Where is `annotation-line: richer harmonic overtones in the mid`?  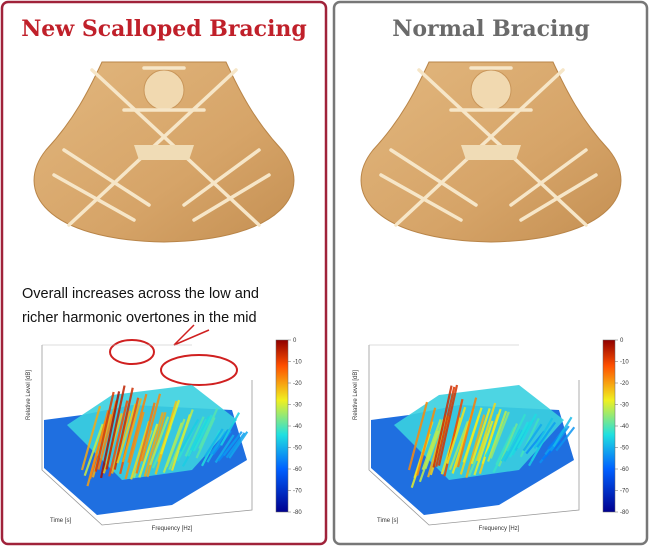
annotation-line: richer harmonic overtones in the mid is located at coordinates (139, 318).